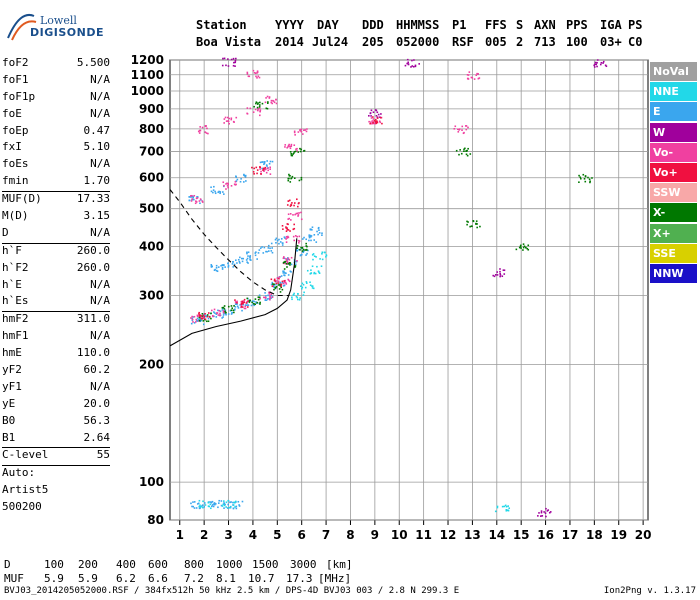  I want to click on header-value-1: 2014, so click(289, 42).